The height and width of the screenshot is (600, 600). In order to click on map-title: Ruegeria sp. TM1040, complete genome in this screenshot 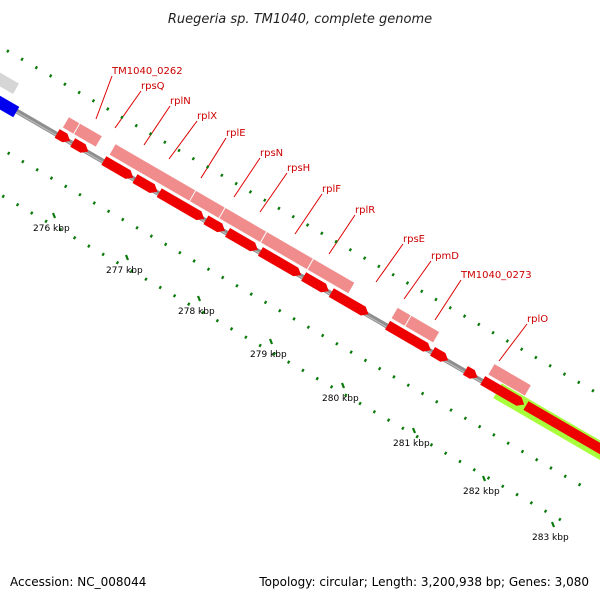, I will do `click(300, 19)`.